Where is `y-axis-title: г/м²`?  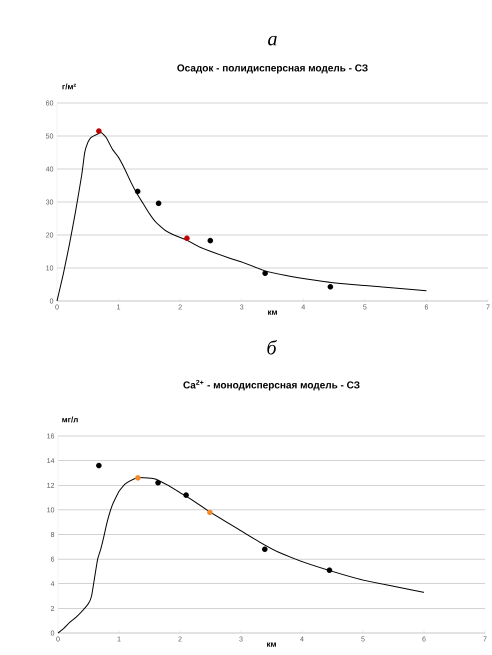
y-axis-title: г/м² is located at coordinates (69, 87).